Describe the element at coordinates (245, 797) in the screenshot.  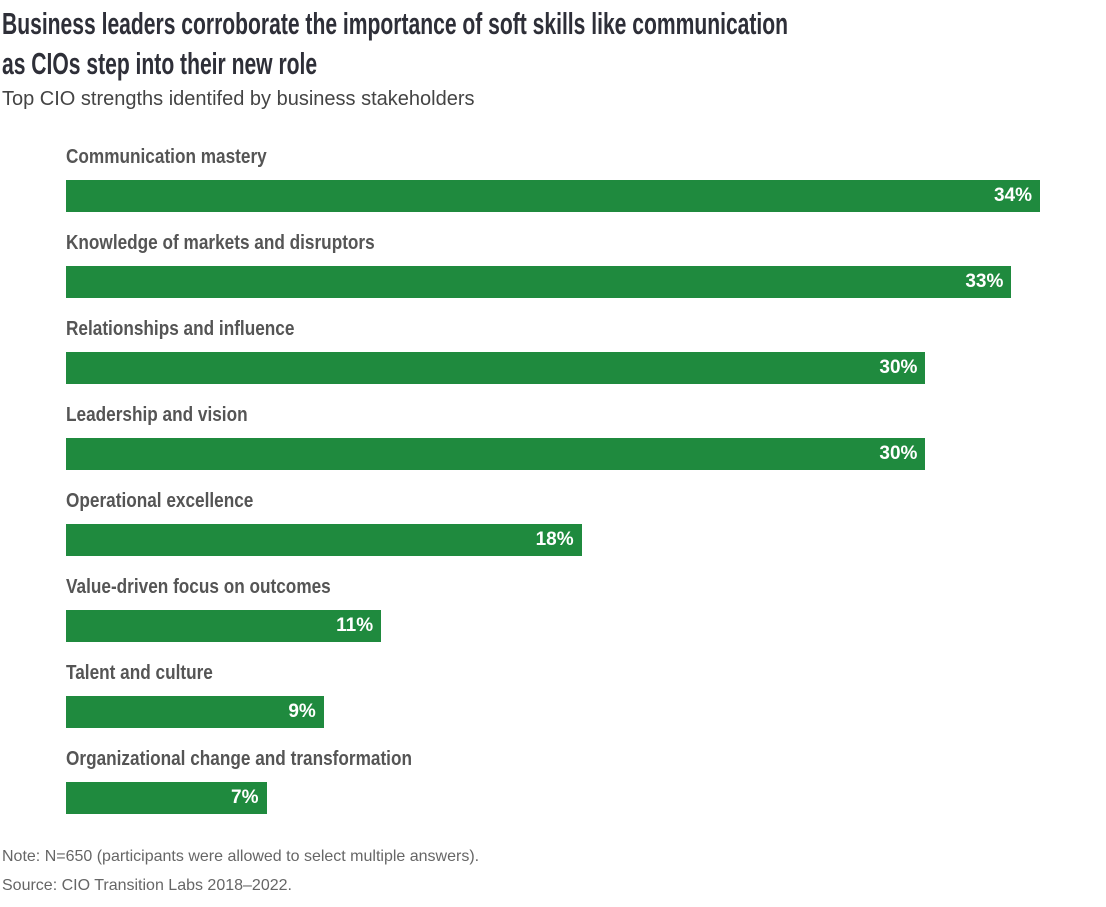
I see `data-label: 7%` at that location.